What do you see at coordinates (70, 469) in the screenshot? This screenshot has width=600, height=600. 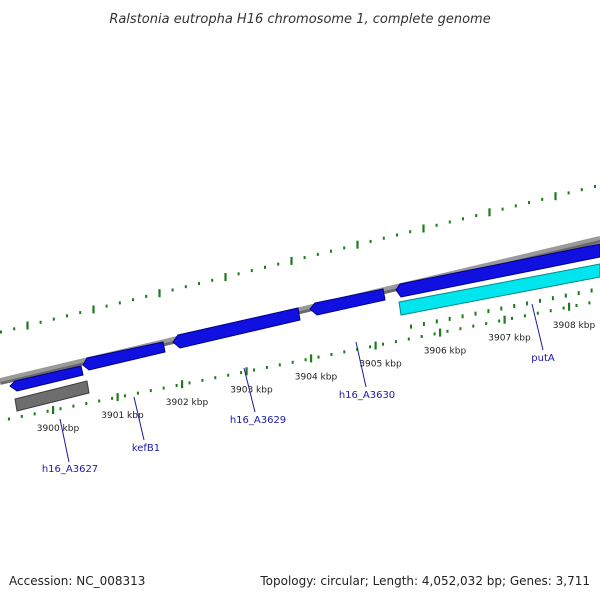 I see `gene-label-h16_A3627: h16_A3627` at bounding box center [70, 469].